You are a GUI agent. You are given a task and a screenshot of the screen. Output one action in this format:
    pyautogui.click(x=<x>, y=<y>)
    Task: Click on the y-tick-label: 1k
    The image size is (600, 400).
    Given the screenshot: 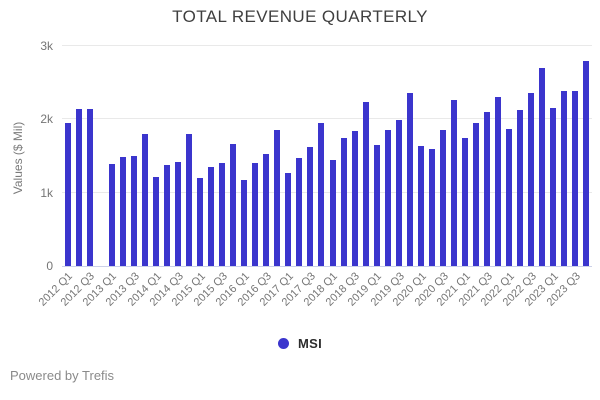 What is the action you would take?
    pyautogui.click(x=46, y=192)
    